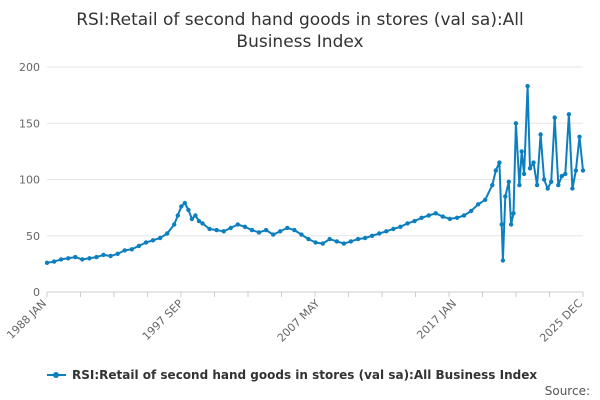  Describe the element at coordinates (294, 318) in the screenshot. I see `x-axis: 1988 JAN 1997 SEP 2007 MAY 2017 JAN 2025 DEC` at that location.